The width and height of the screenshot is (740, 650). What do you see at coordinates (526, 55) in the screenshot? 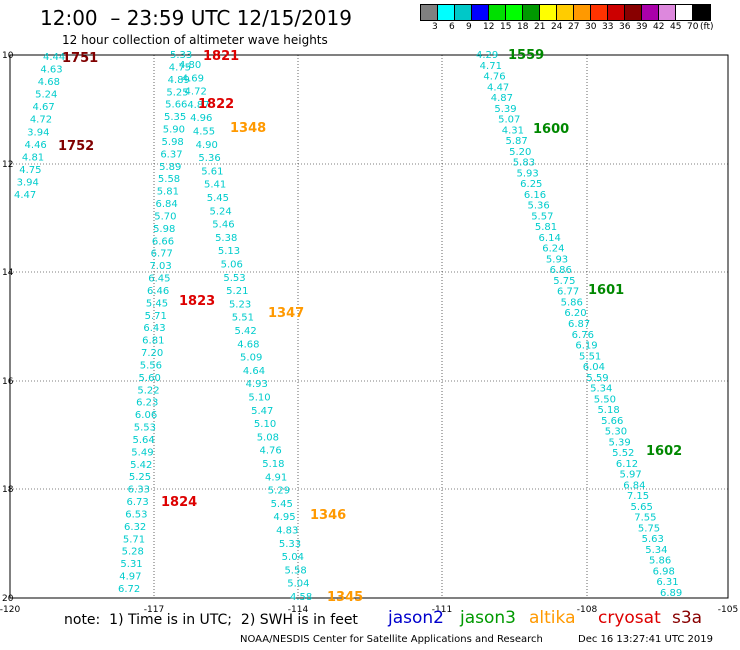
I see `pass-time-label: 1559` at bounding box center [526, 55].